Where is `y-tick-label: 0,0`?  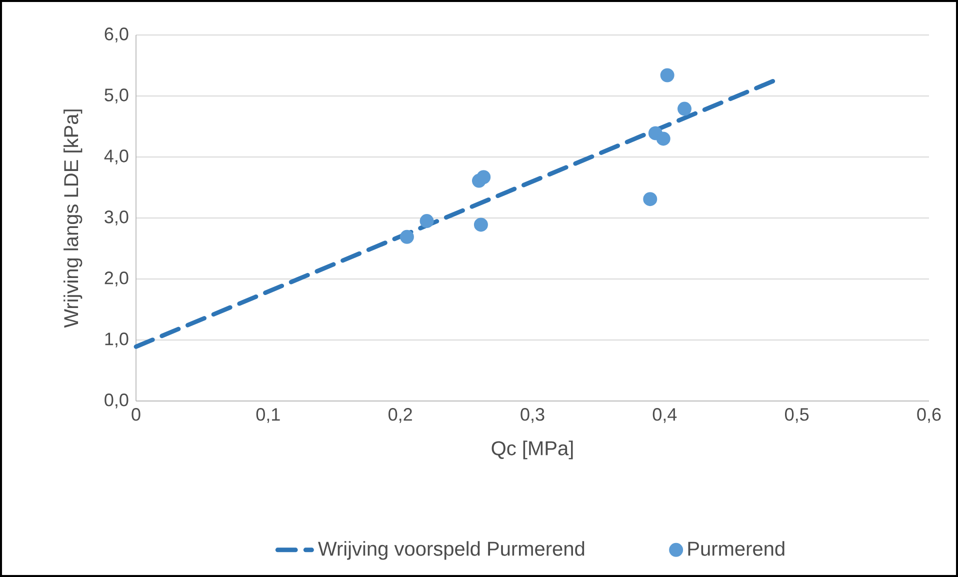 y-tick-label: 0,0 is located at coordinates (116, 401).